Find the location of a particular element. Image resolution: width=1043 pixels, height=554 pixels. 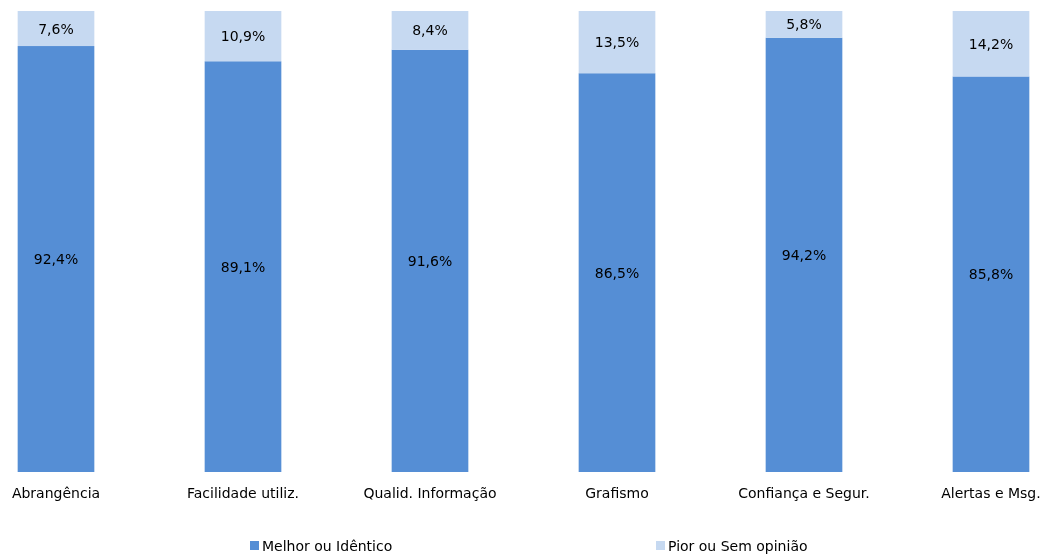

x-tick-label: Qualid. Informação is located at coordinates (430, 493).